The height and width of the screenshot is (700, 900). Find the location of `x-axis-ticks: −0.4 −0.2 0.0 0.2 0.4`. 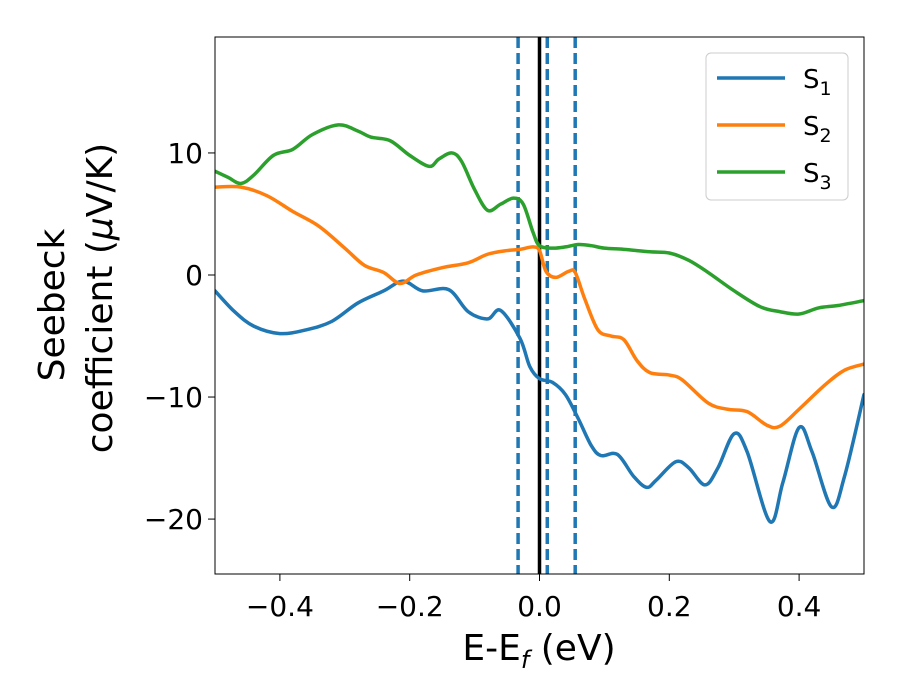

x-axis-ticks: −0.4 −0.2 0.0 0.2 0.4 is located at coordinates (533, 598).